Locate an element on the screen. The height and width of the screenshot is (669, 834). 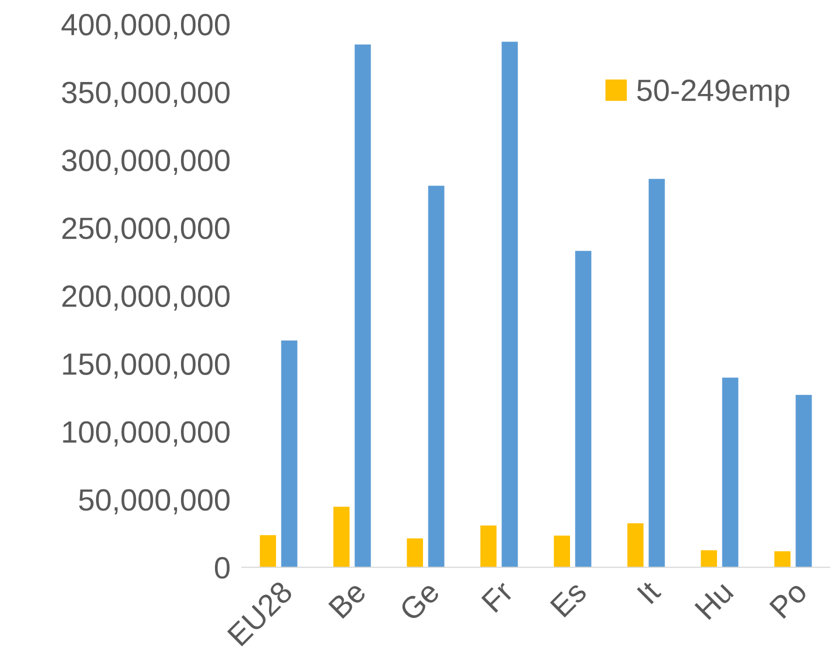
x-tick-label: It is located at coordinates (649, 591).